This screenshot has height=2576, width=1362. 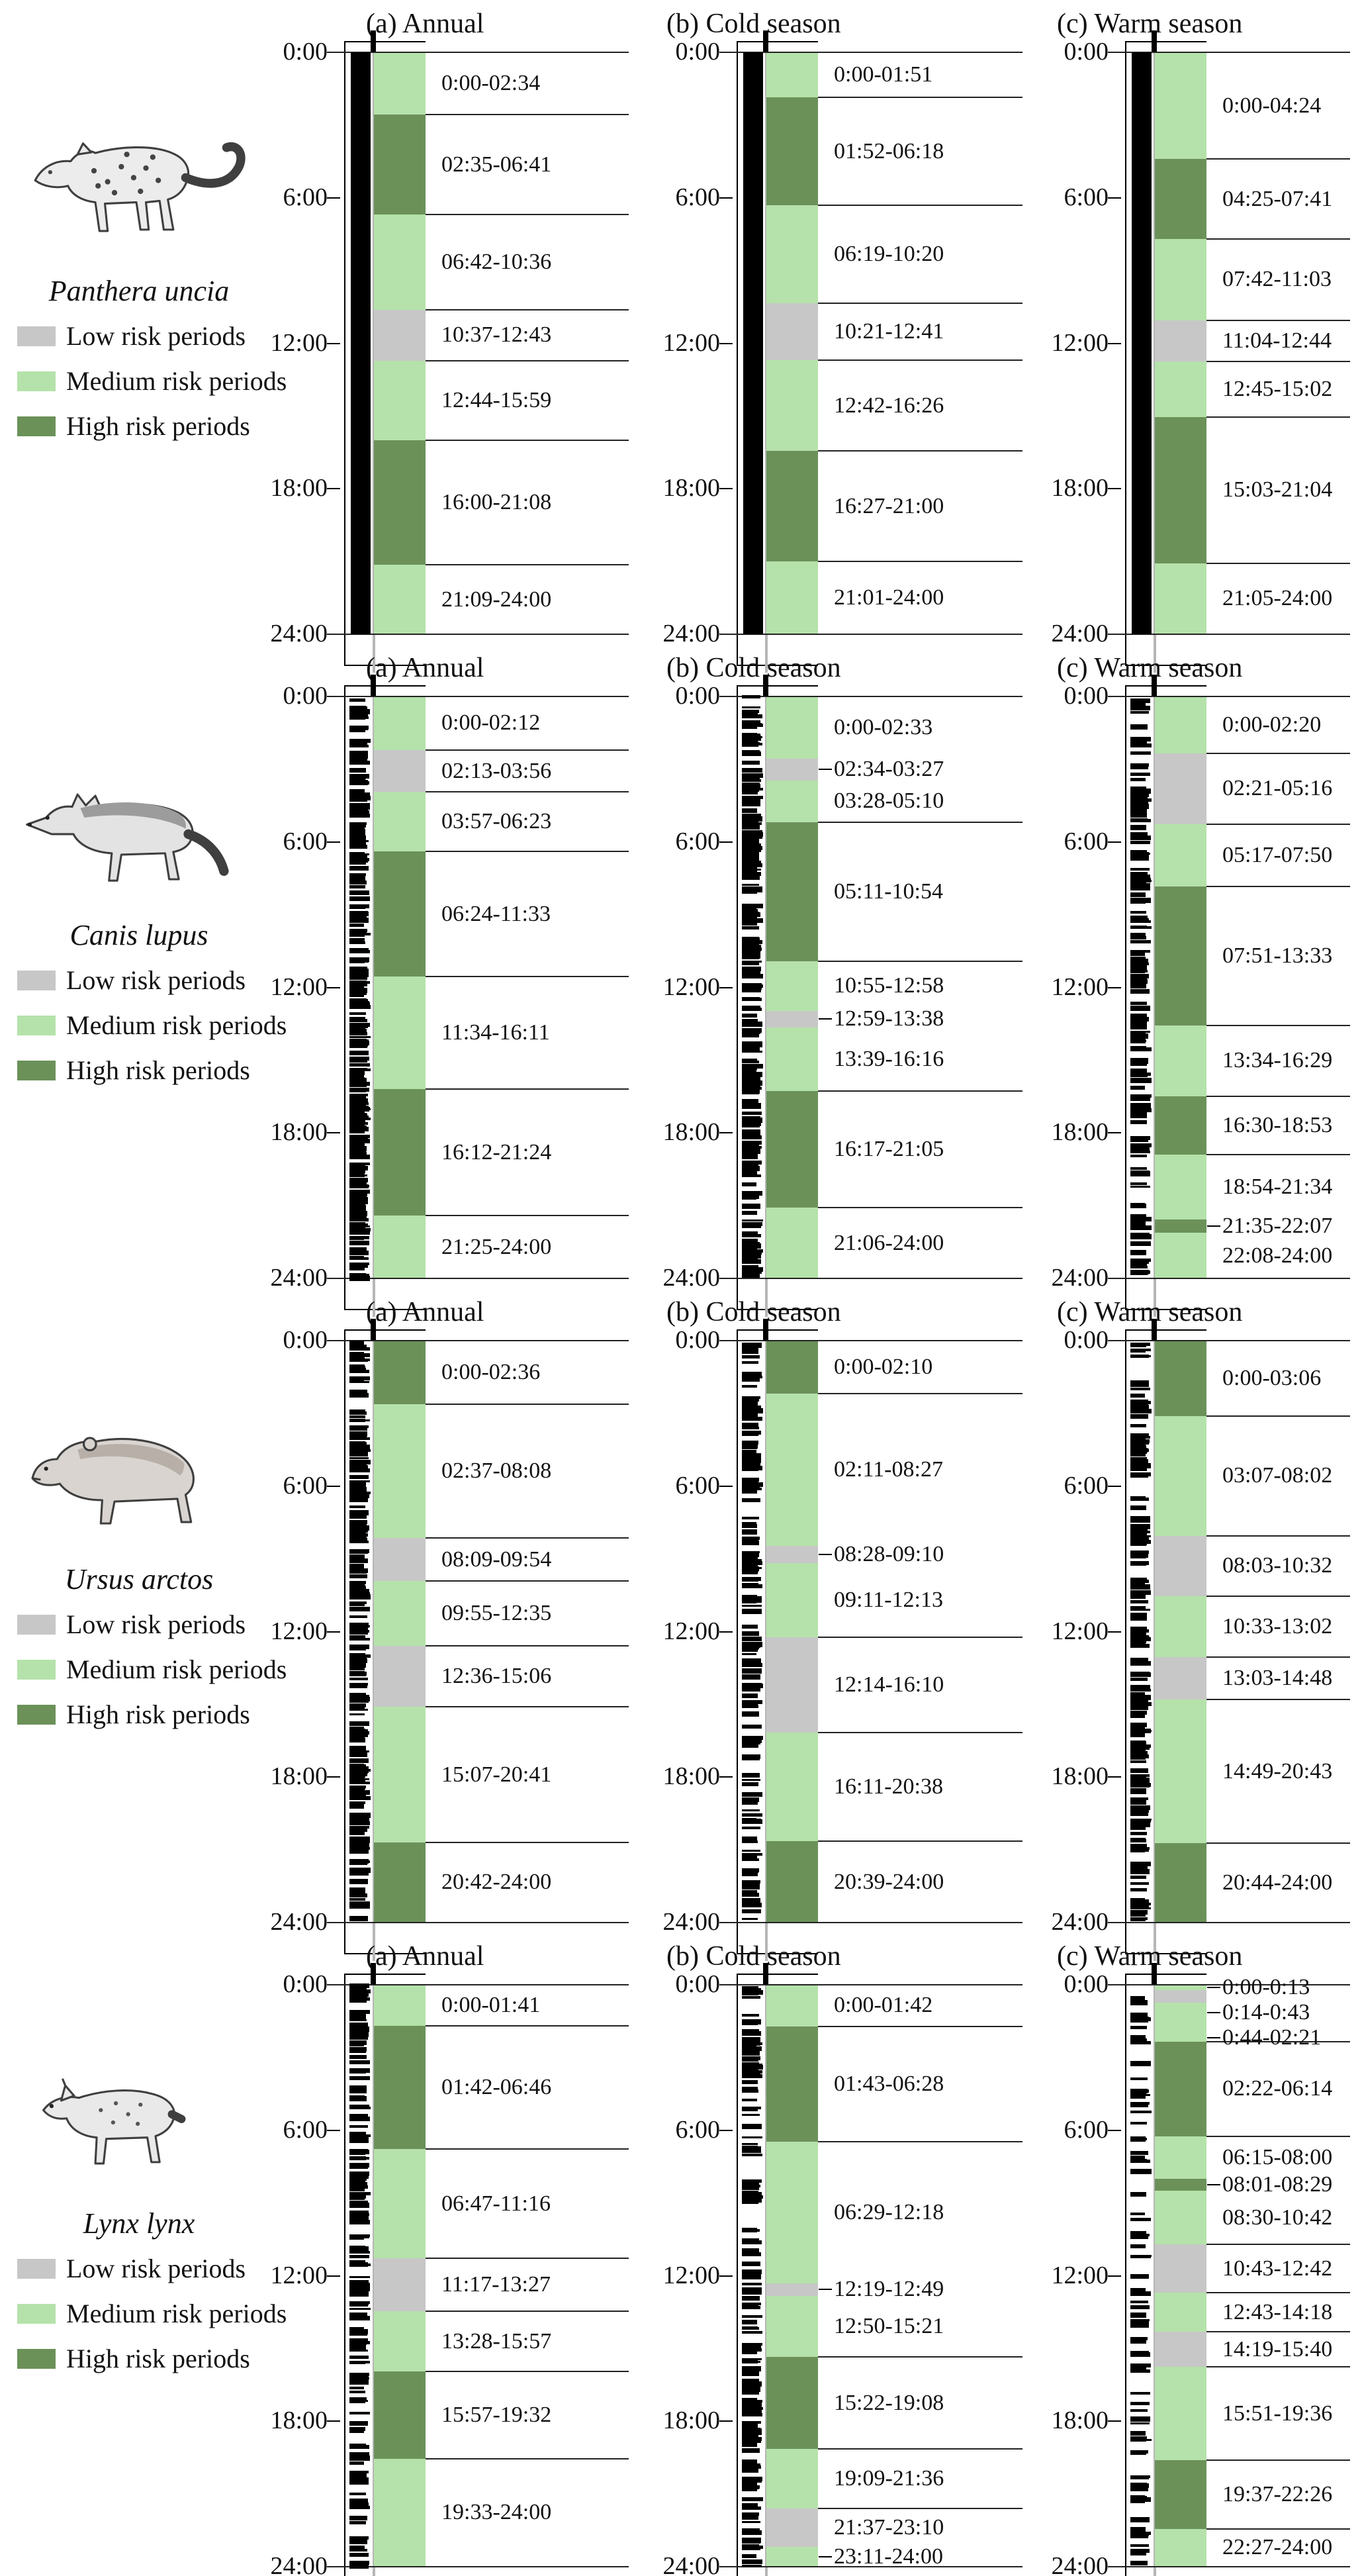 I want to click on frame-top-line, so click(x=385, y=1330).